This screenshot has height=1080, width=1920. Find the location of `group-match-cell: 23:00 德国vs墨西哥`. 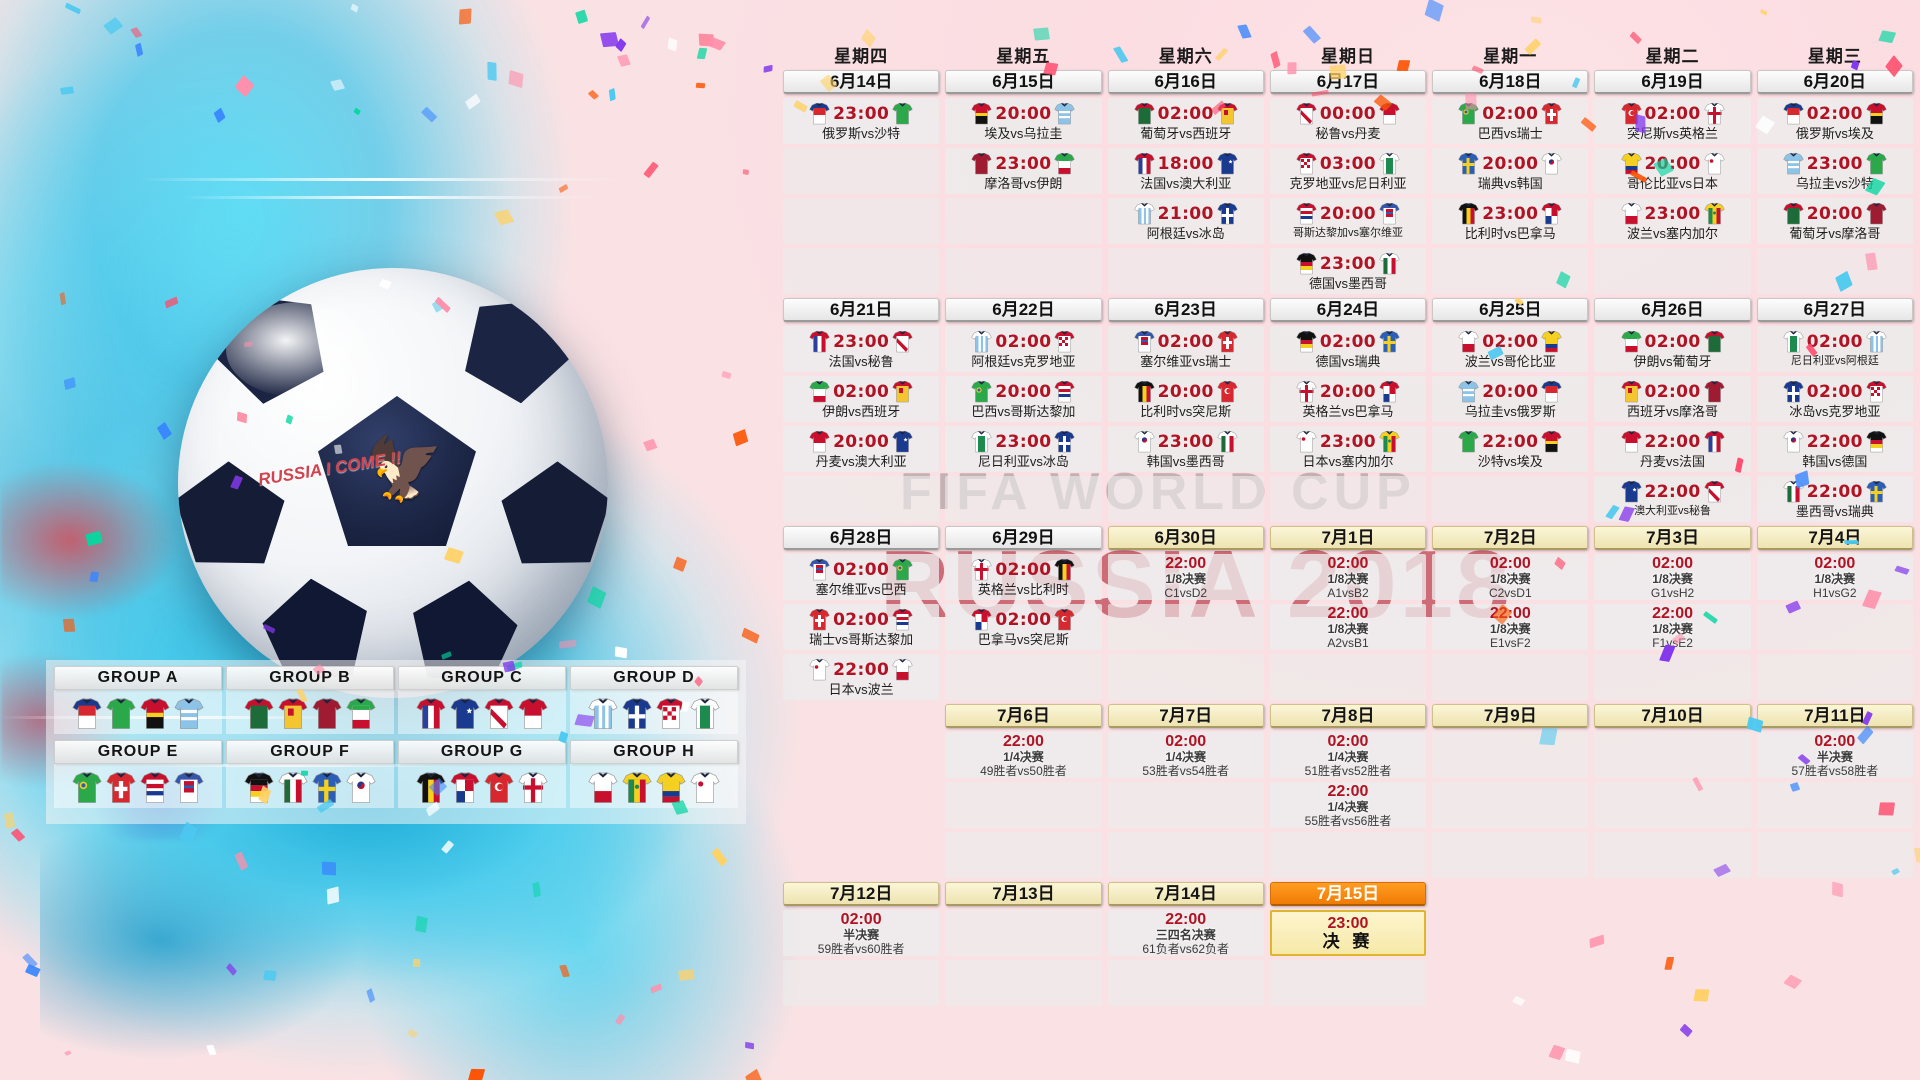

group-match-cell: 23:00 德国vs墨西哥 is located at coordinates (1348, 271).